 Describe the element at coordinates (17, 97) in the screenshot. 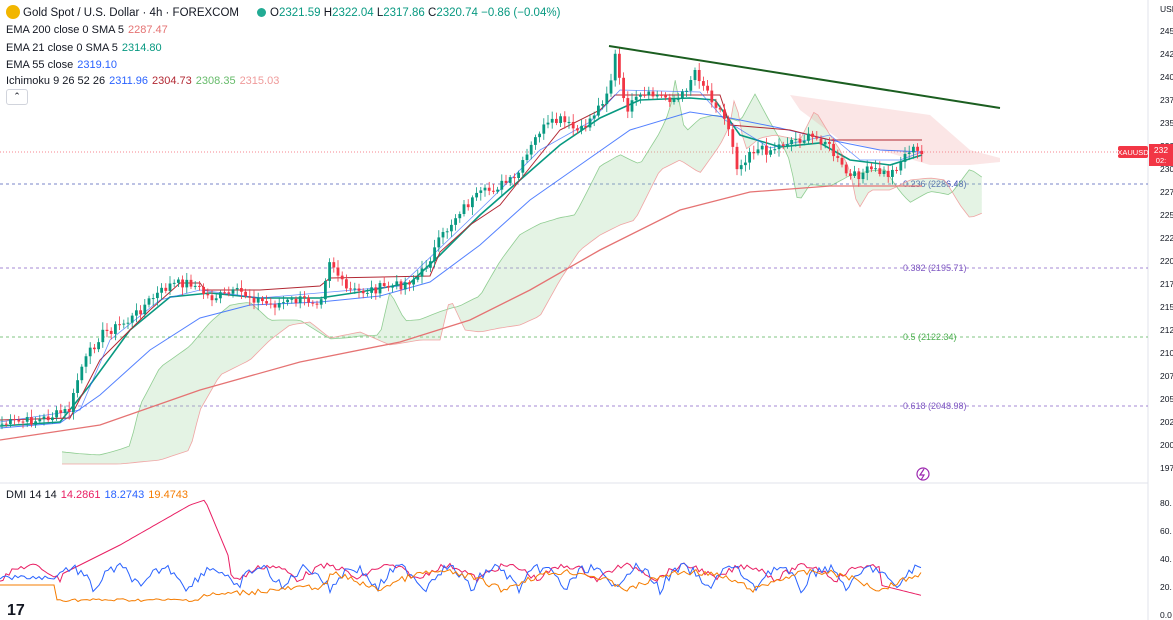

I see `collapse-legend-button: ⌃` at that location.